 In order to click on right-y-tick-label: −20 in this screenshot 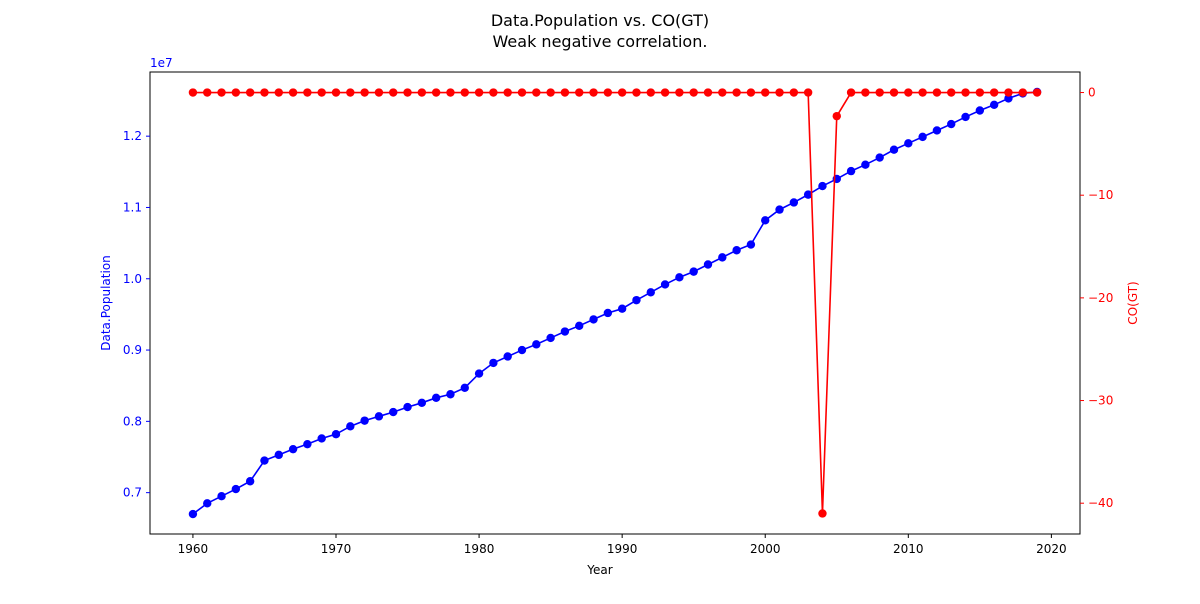, I will do `click(1100, 298)`.